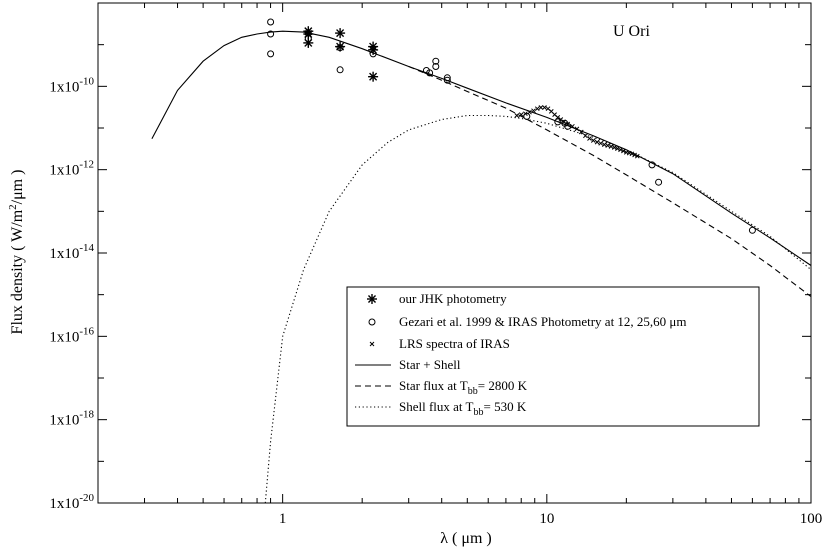 This screenshot has width=830, height=550. Describe the element at coordinates (631, 31) in the screenshot. I see `star-name-annotation: U Ori` at that location.